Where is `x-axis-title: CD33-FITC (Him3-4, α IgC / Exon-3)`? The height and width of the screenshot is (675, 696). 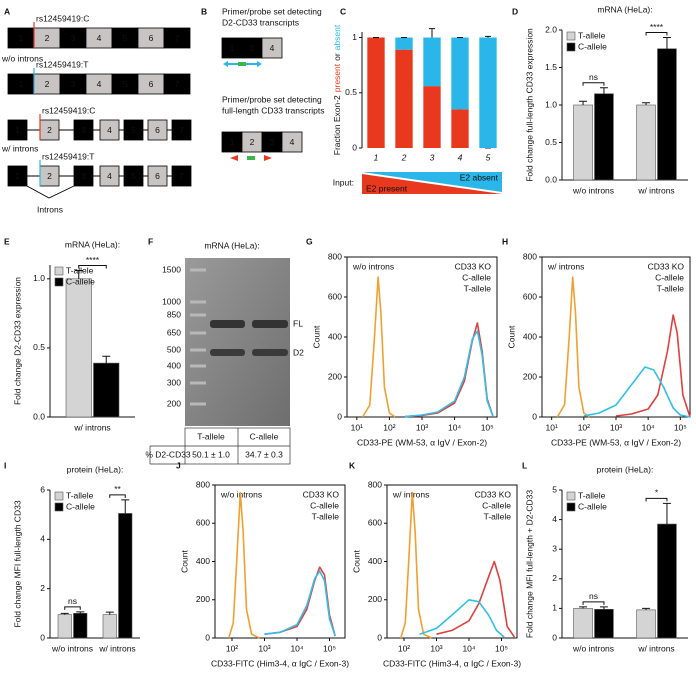 x-axis-title: CD33-FITC (Him3-4, α IgC / Exon-3) is located at coordinates (280, 663).